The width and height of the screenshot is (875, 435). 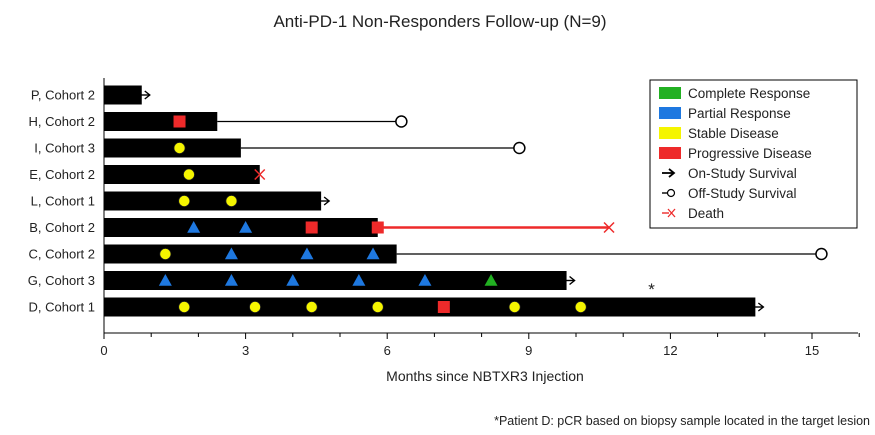 I want to click on patient-label: E, Cohort 2, so click(x=62, y=174).